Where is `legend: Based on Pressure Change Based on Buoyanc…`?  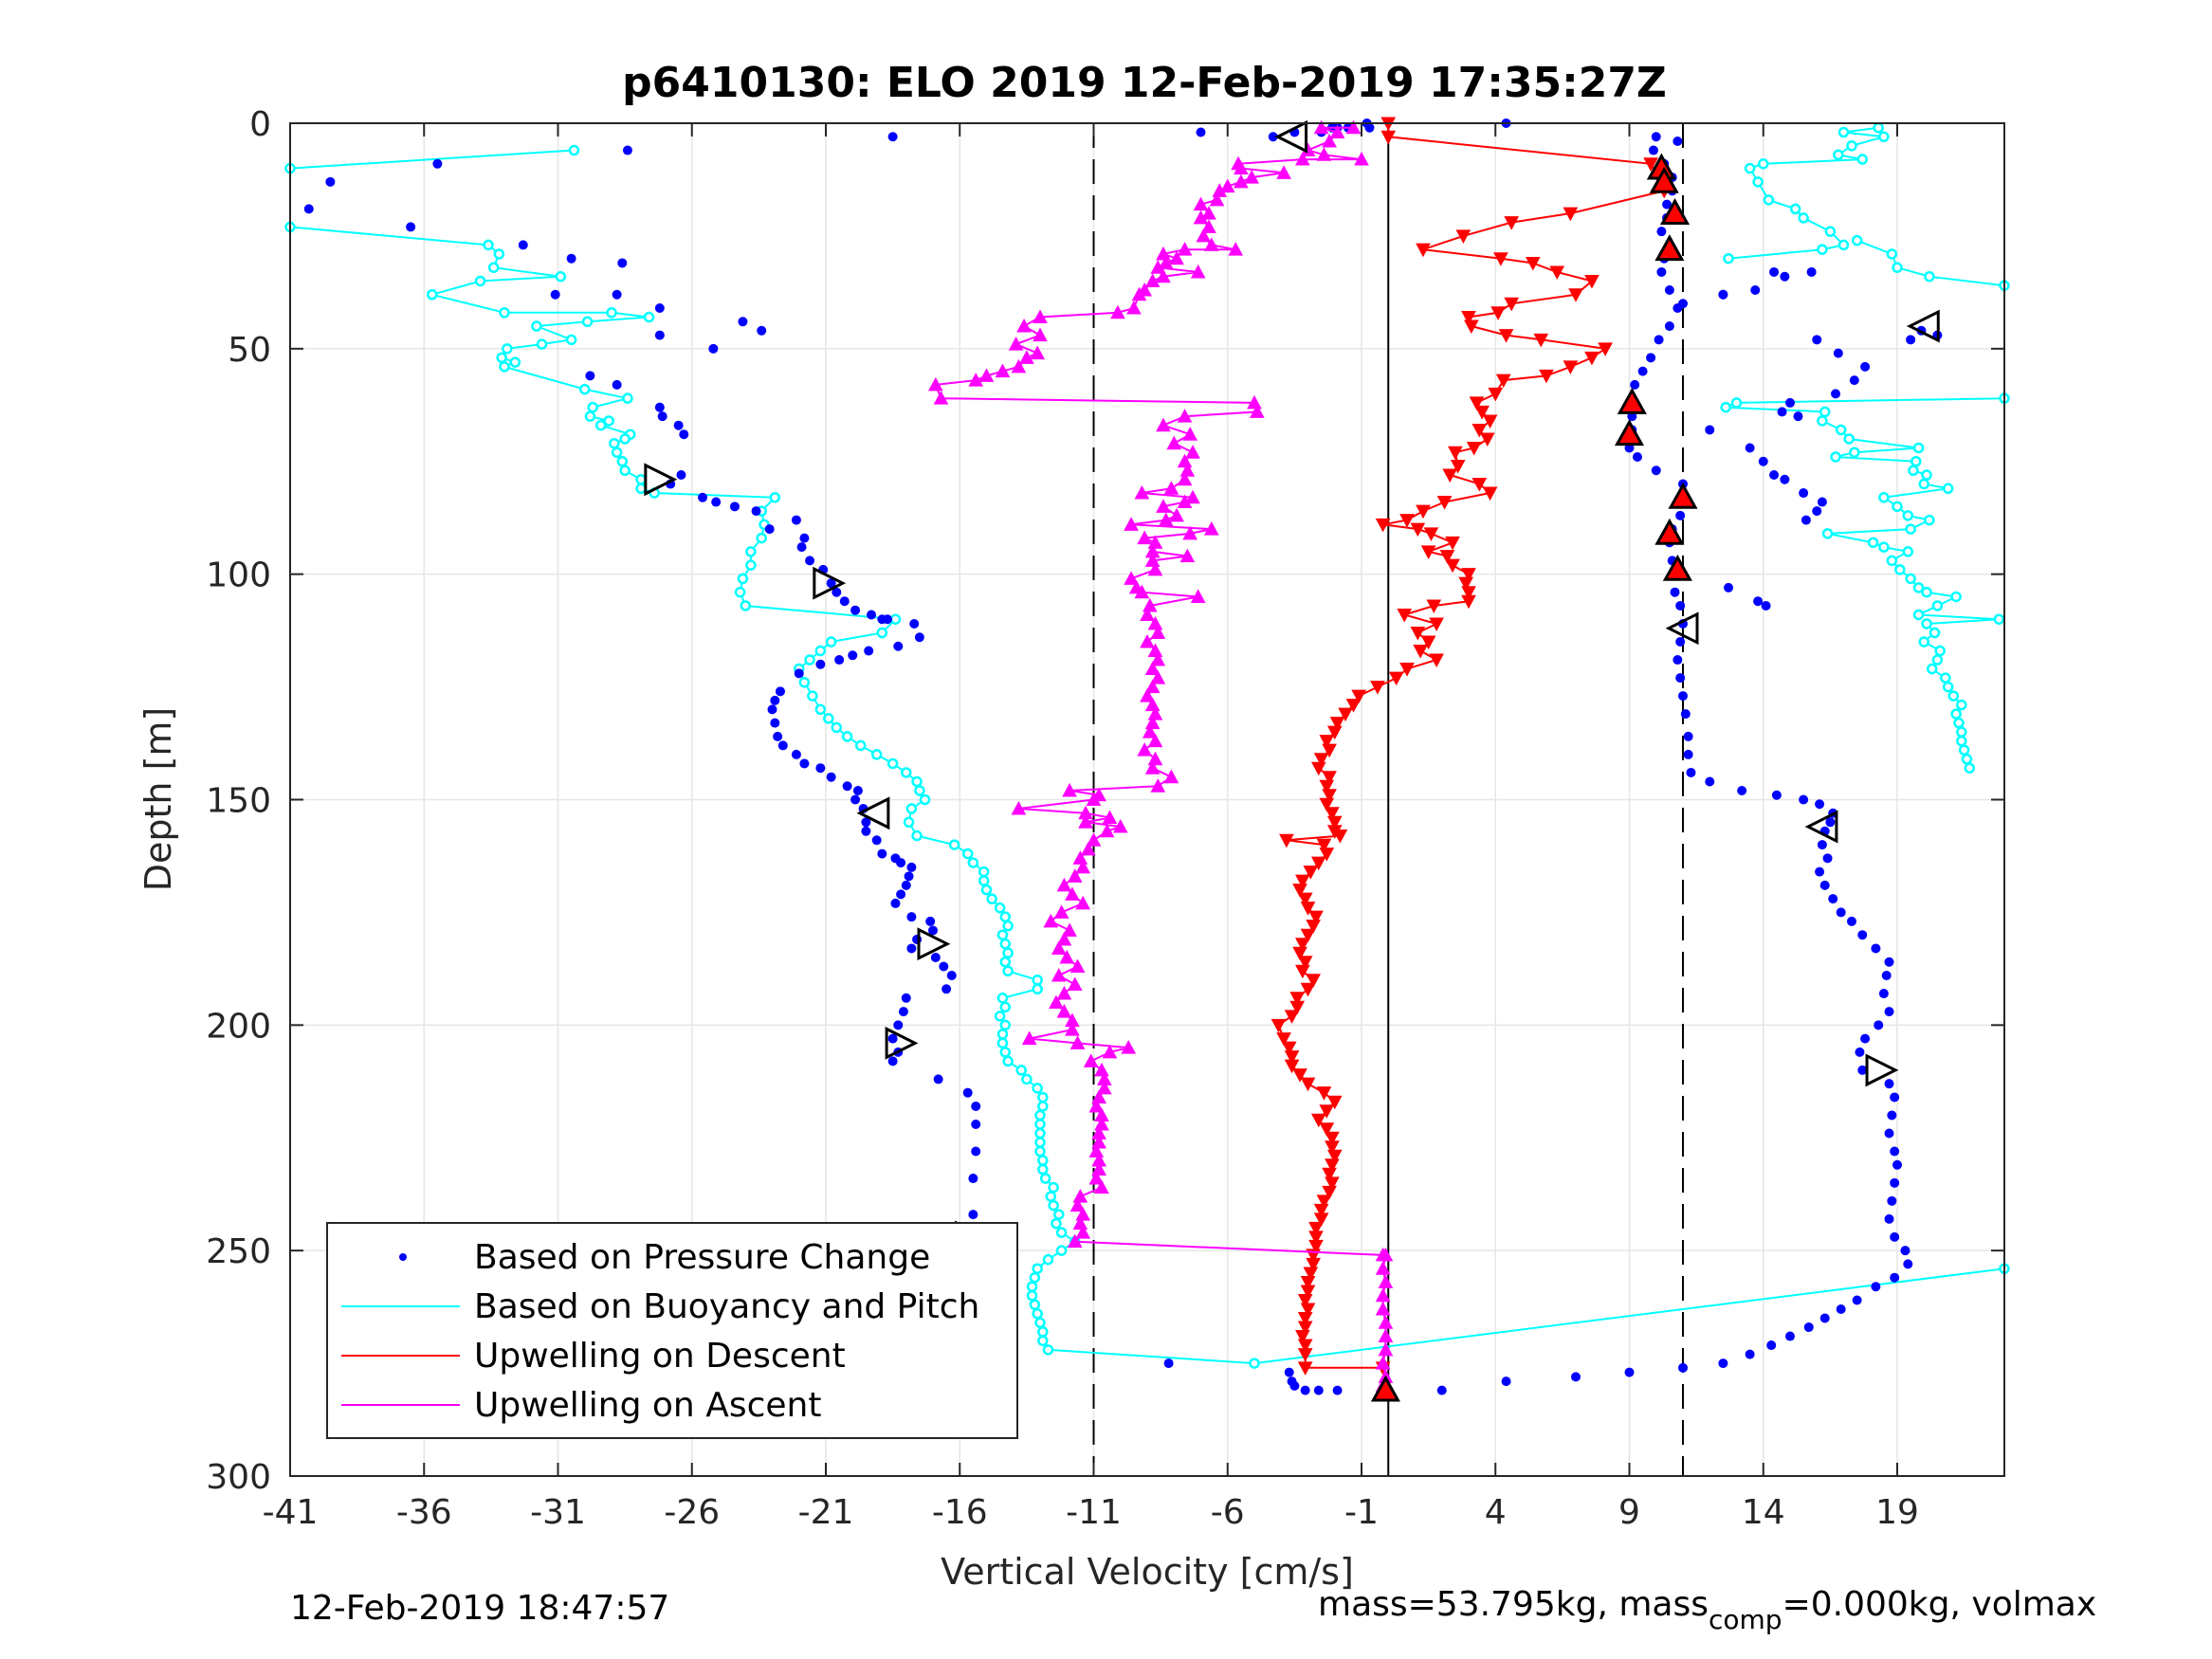
legend: Based on Pressure Change Based on Buoyanc… is located at coordinates (672, 1330).